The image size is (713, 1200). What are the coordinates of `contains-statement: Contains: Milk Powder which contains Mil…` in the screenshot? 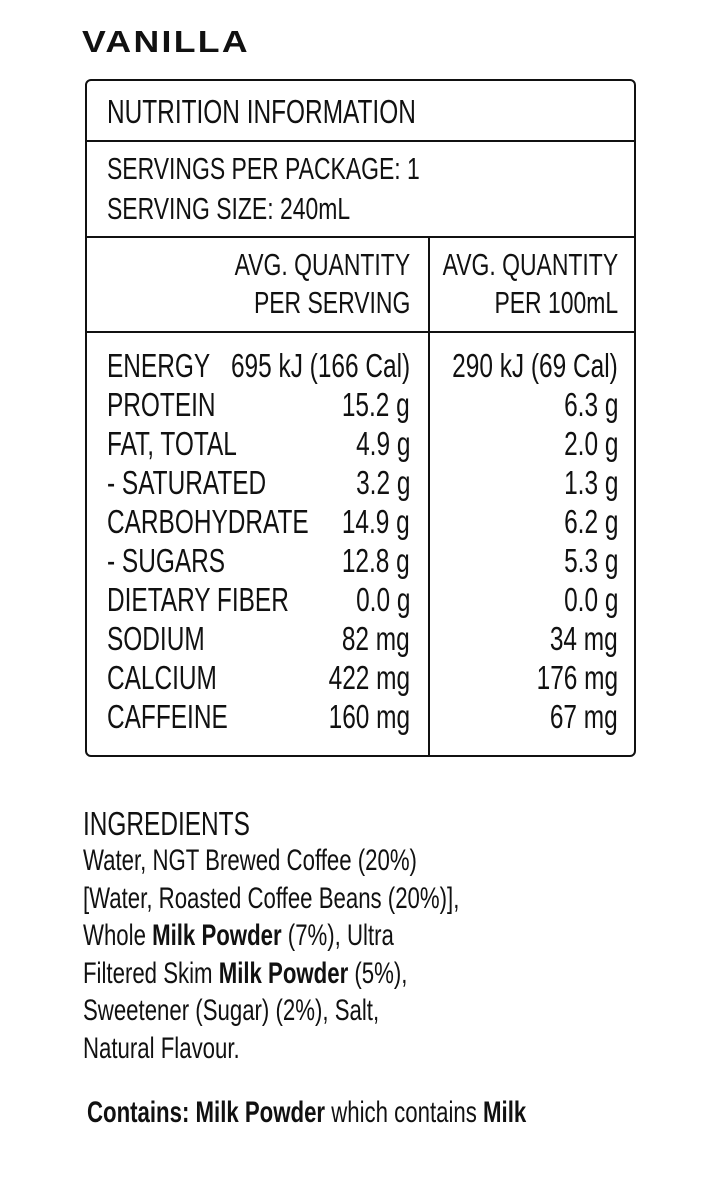 It's located at (306, 1113).